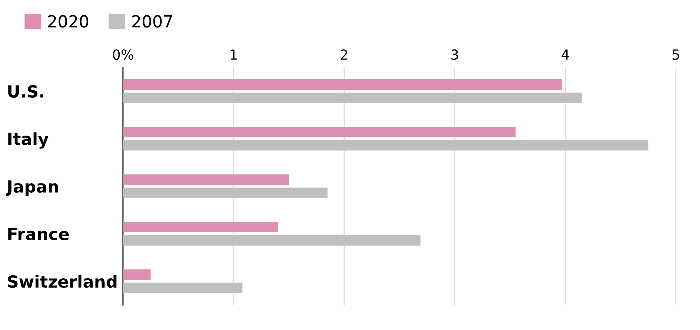  What do you see at coordinates (32, 188) in the screenshot?
I see `y-tick-label: Japan` at bounding box center [32, 188].